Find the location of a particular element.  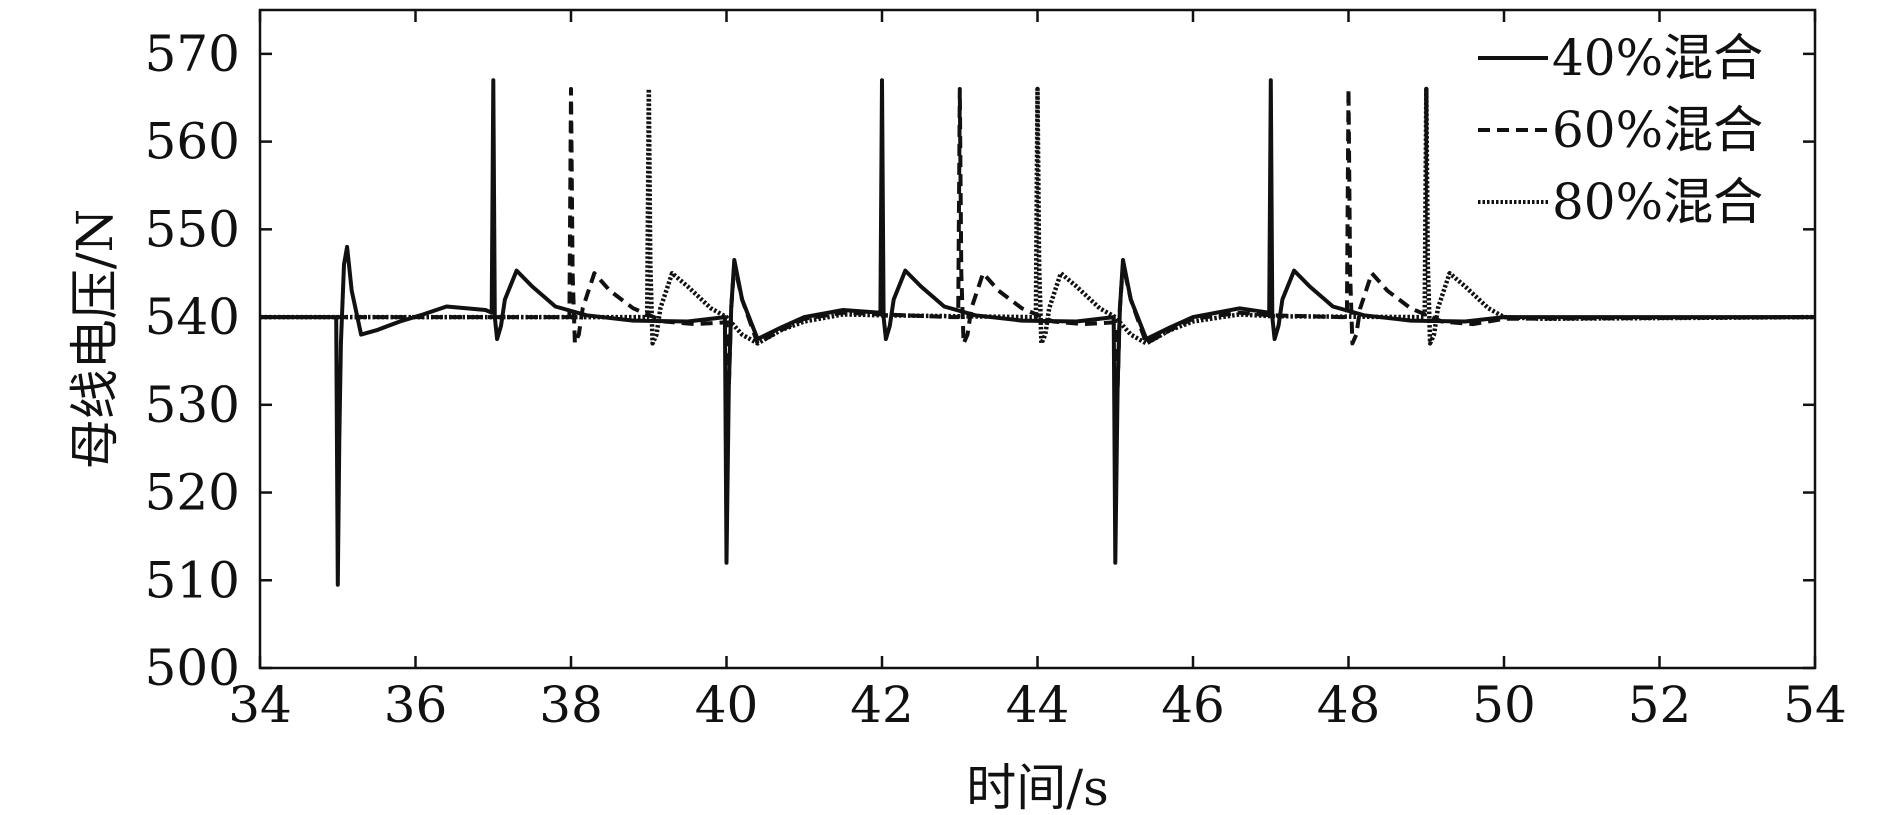

legend: 40%混合 60%混合 80%混合 is located at coordinates (1620, 130).